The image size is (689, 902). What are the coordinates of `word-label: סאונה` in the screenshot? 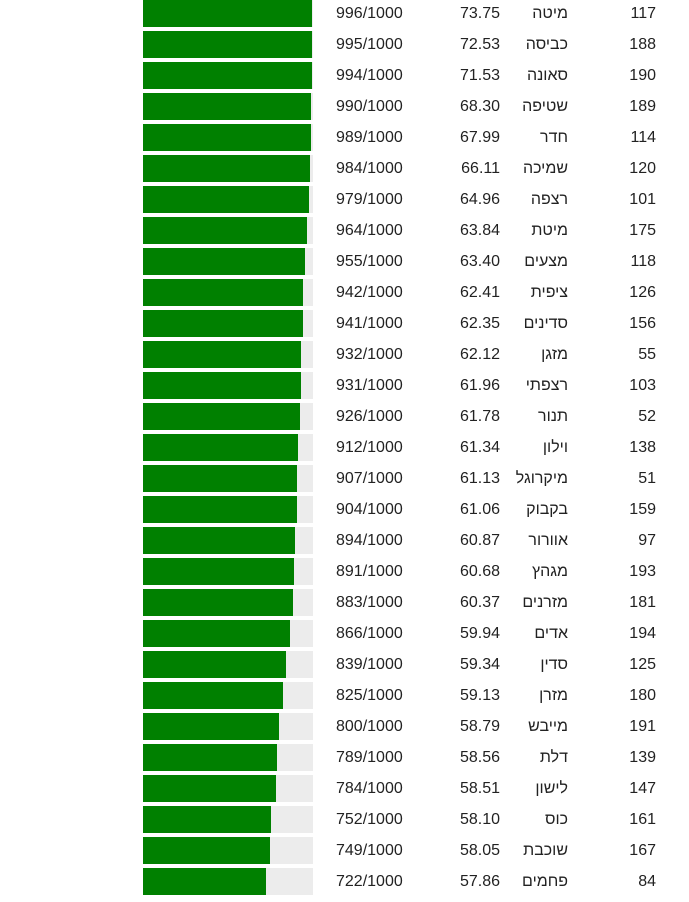 It's located at (547, 75).